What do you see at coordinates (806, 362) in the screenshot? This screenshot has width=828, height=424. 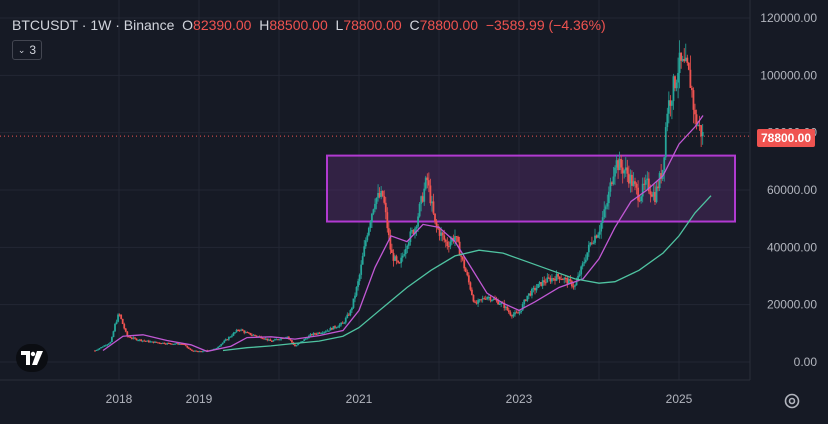 I see `y-tick-label: 0.00` at bounding box center [806, 362].